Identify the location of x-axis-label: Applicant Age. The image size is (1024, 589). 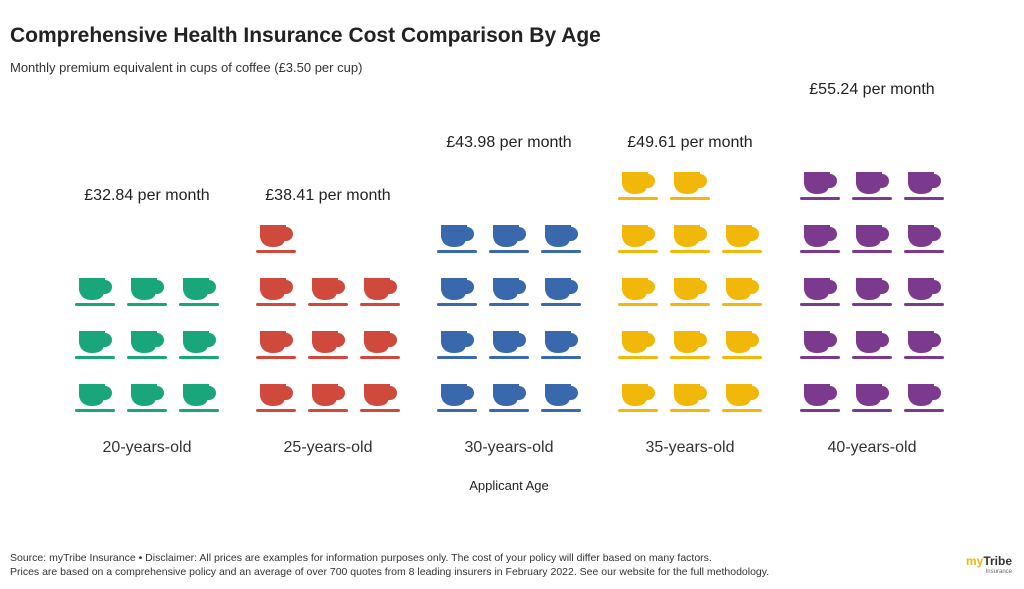
(509, 485).